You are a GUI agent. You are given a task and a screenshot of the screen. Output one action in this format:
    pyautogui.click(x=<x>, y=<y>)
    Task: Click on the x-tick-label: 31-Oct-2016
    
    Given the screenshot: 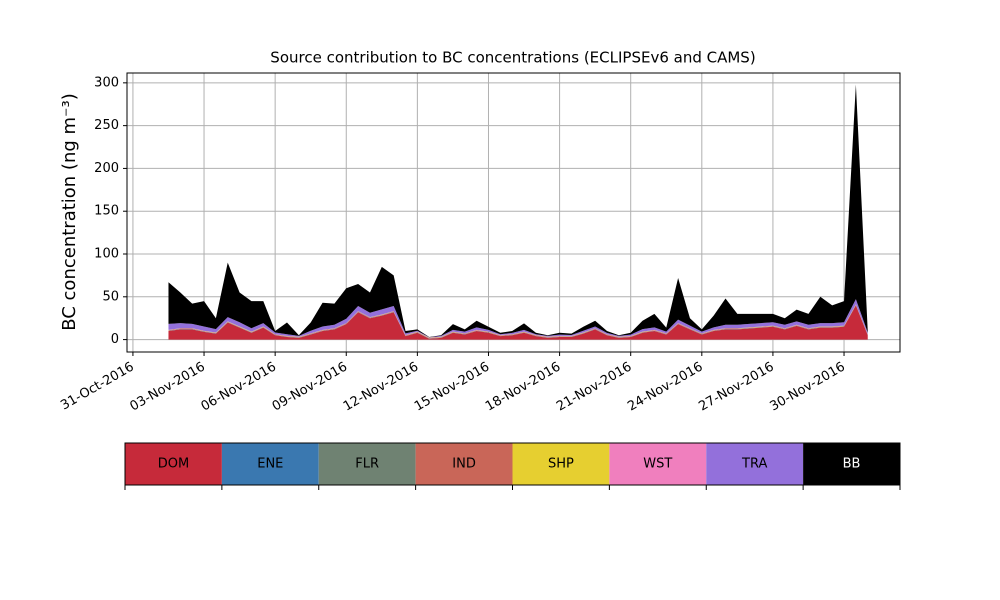 What is the action you would take?
    pyautogui.click(x=97, y=387)
    